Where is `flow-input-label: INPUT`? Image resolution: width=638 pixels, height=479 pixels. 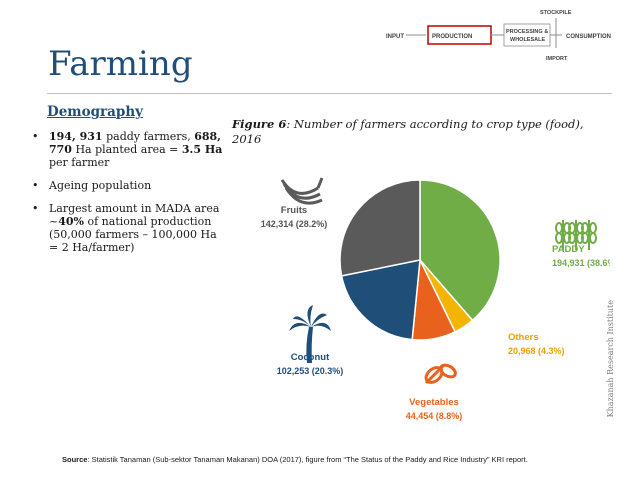
flow-input-label: INPUT is located at coordinates (395, 37).